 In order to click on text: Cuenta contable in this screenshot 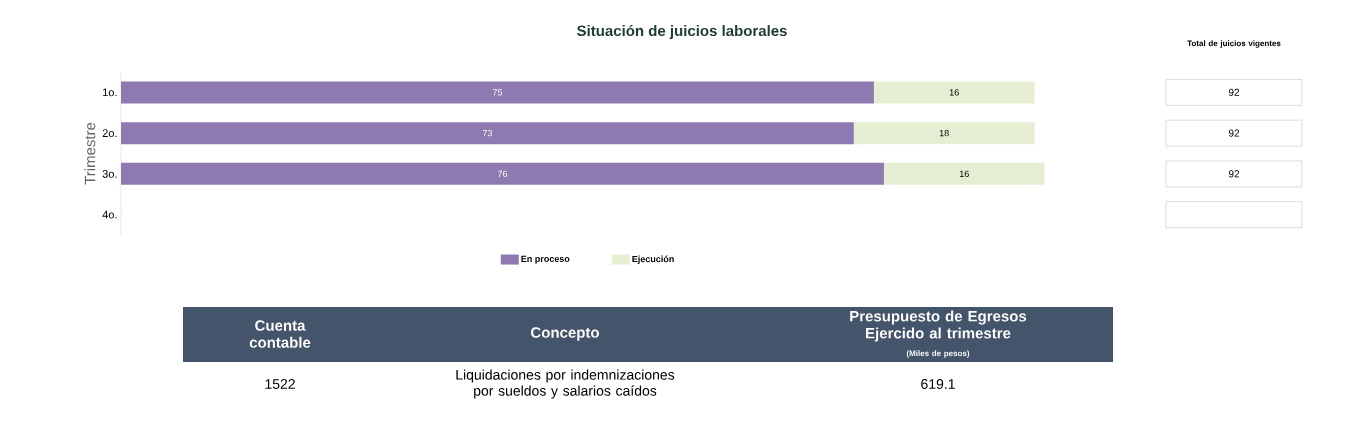, I will do `click(280, 334)`.